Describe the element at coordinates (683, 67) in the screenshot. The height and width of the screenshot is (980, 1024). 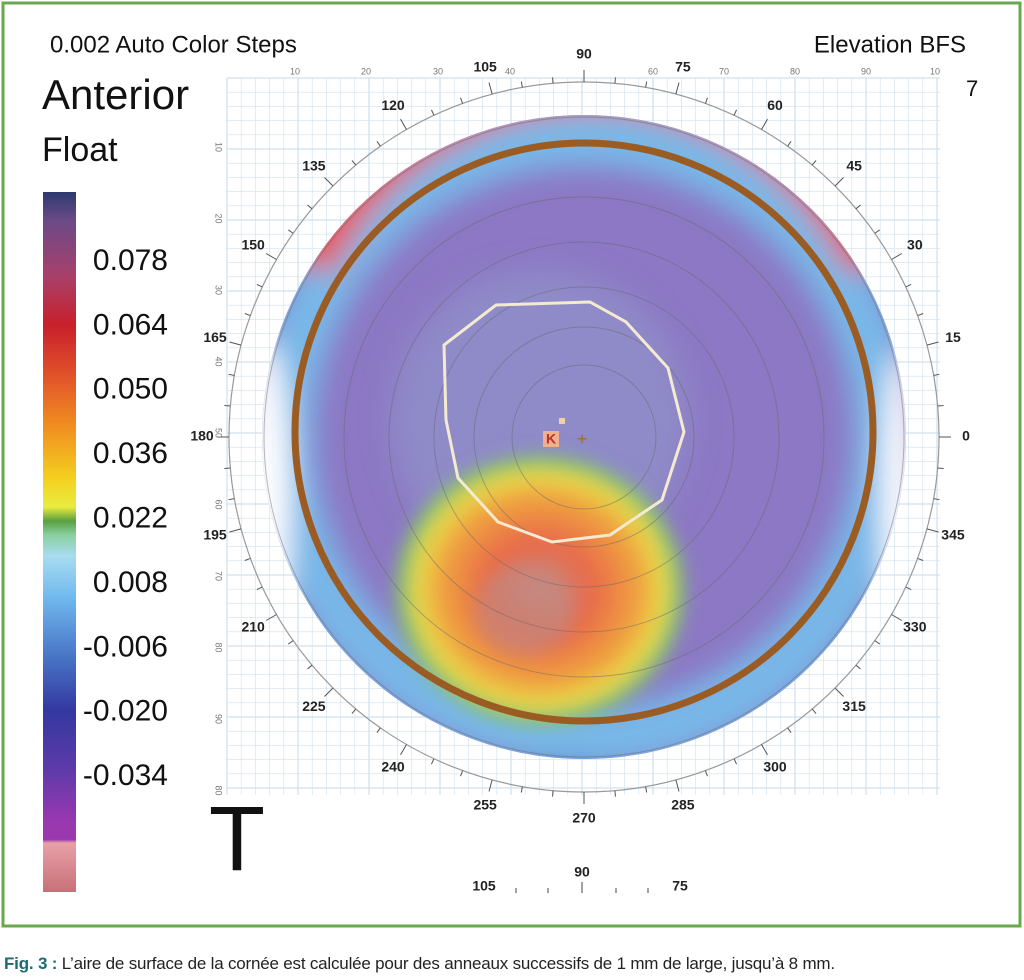
I see `angle-label: 75` at that location.